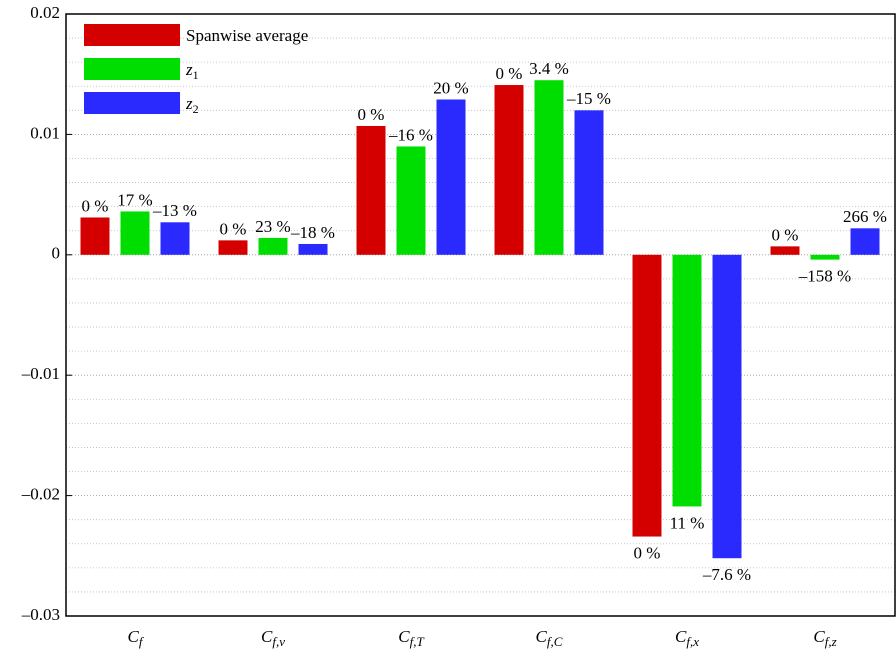 Image resolution: width=896 pixels, height=656 pixels. I want to click on category-subscript: f, so click(142, 641).